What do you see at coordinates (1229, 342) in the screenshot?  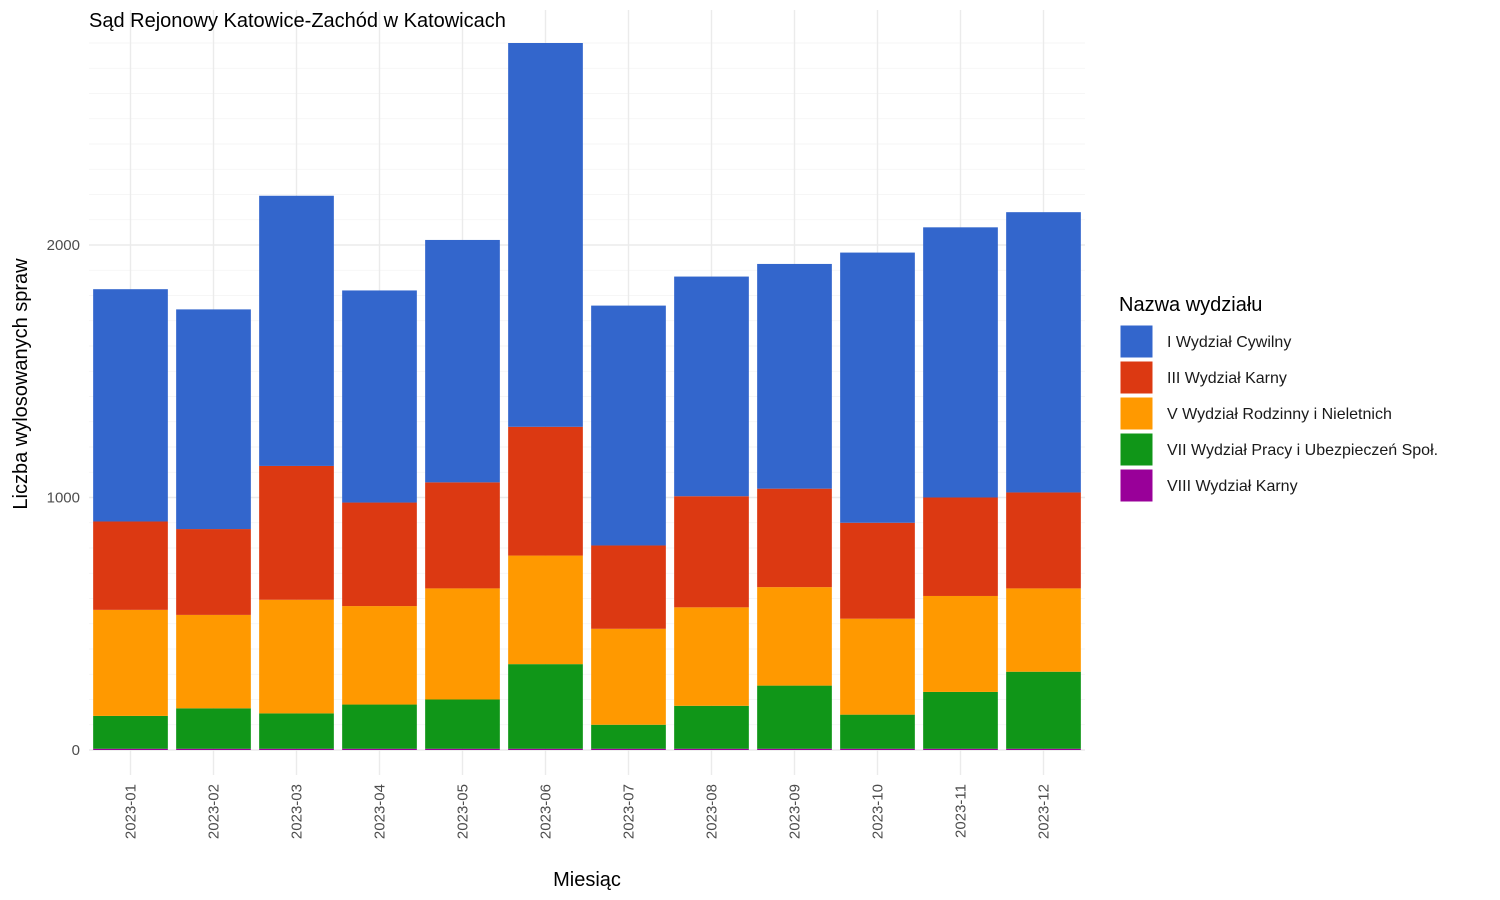 I see `legend-label: I Wydział Cywilny` at bounding box center [1229, 342].